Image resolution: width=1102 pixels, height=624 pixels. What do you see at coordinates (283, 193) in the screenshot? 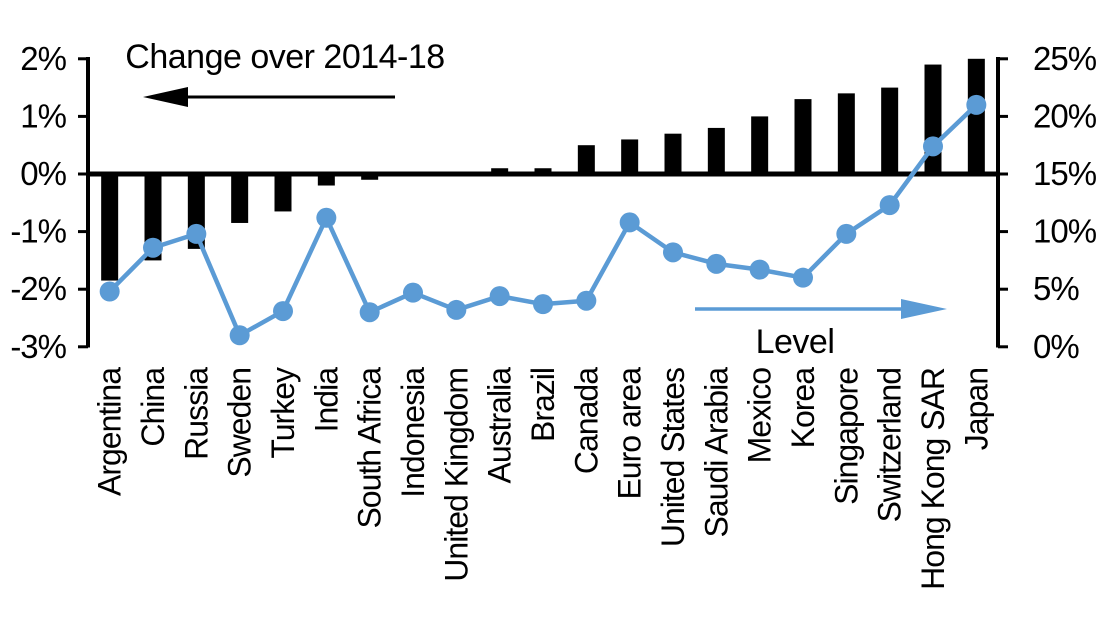
I see `bar-turkey` at bounding box center [283, 193].